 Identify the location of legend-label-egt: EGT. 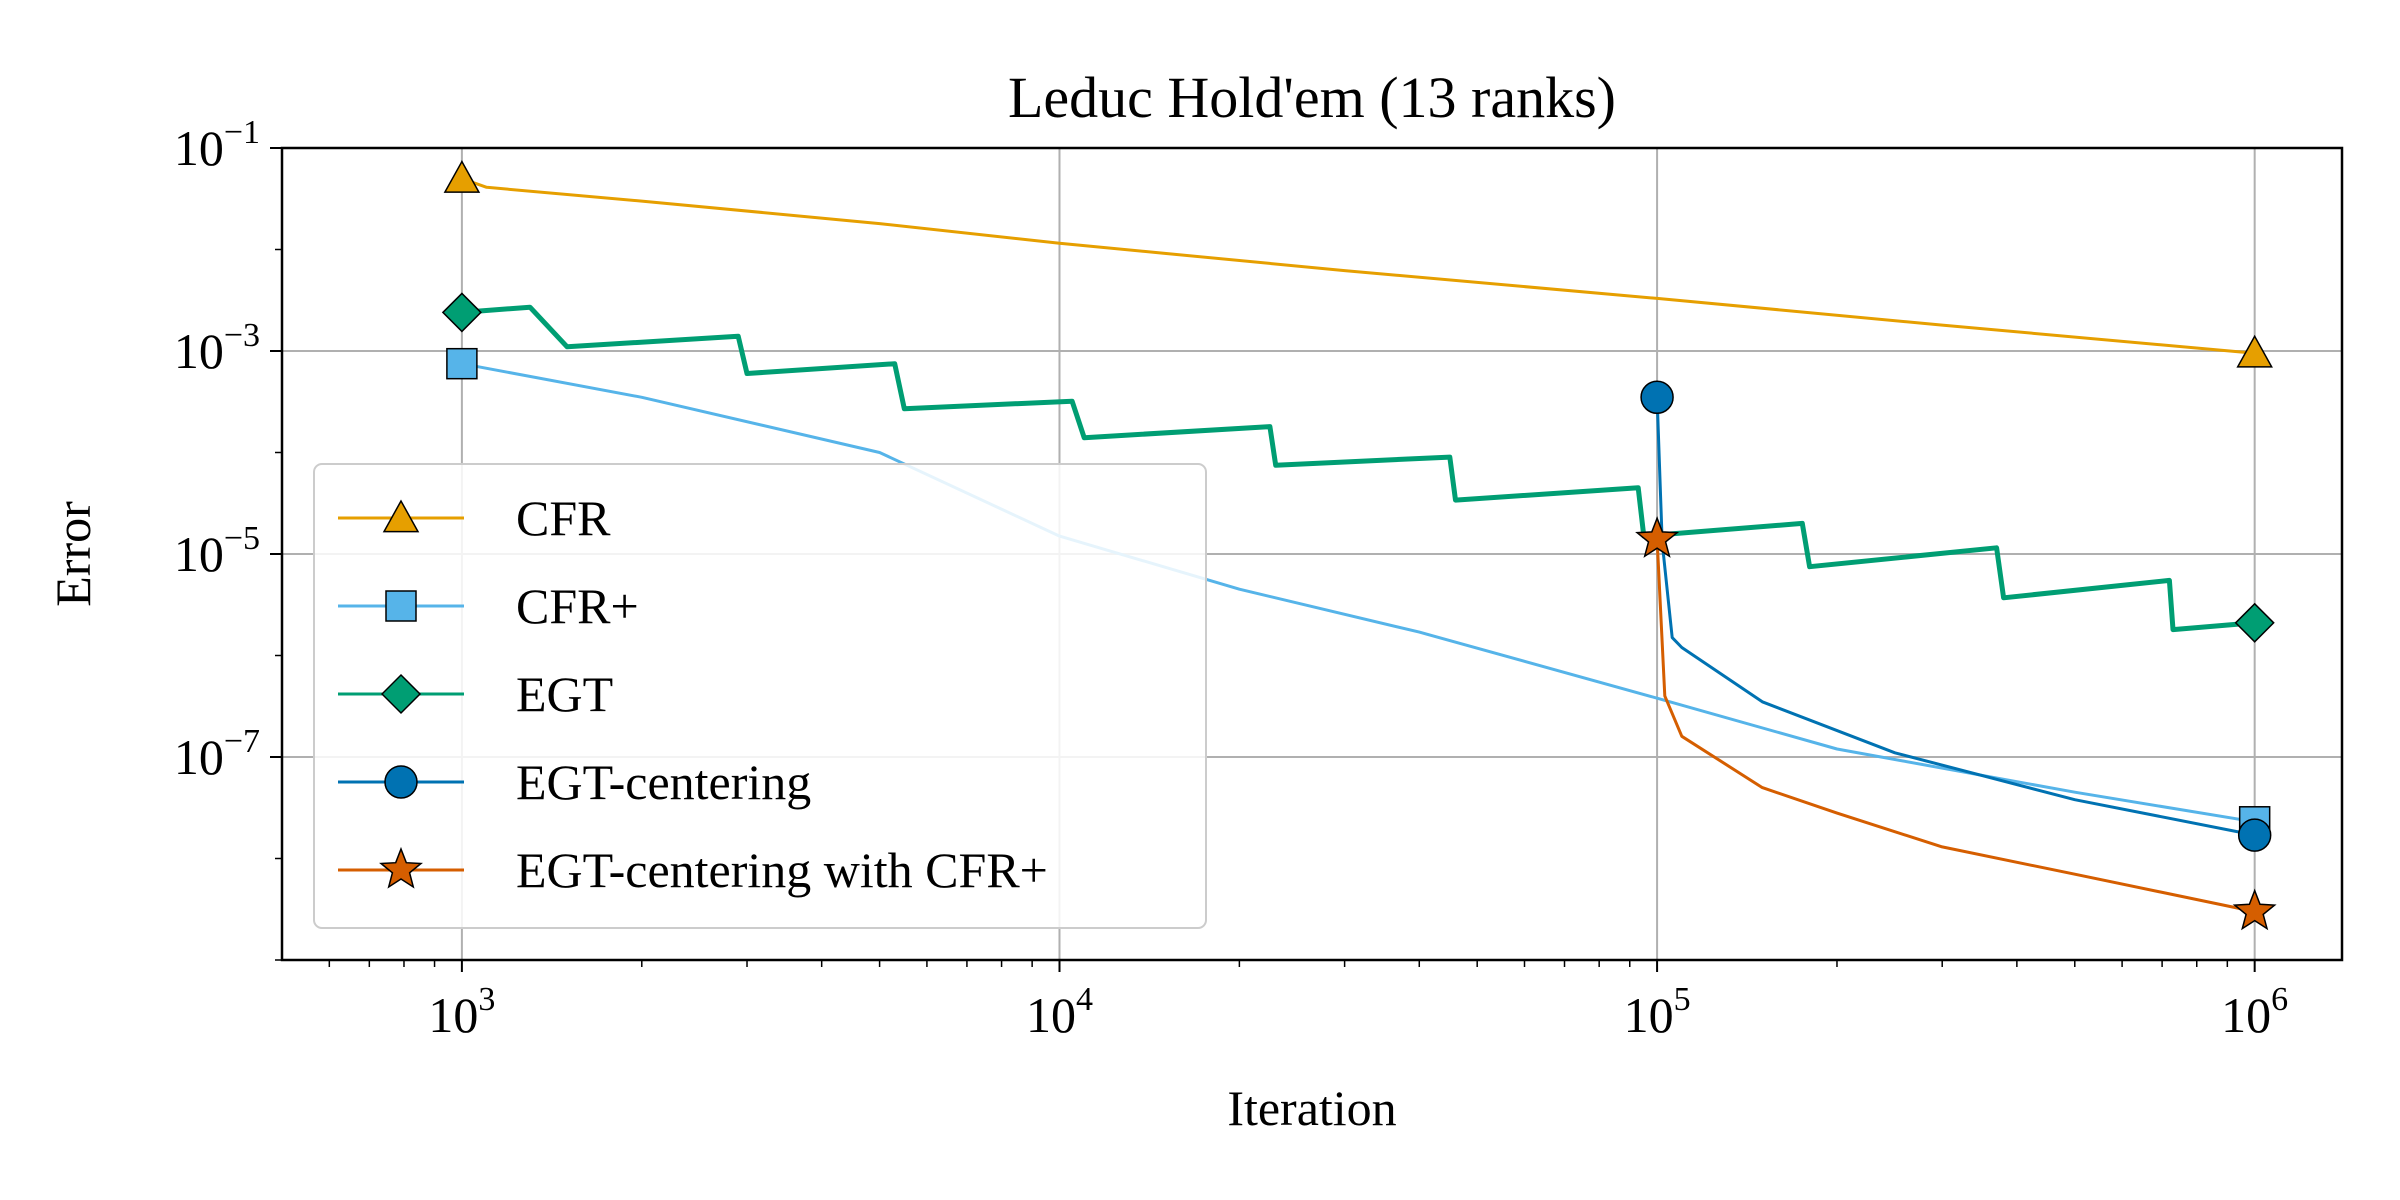
(564, 694).